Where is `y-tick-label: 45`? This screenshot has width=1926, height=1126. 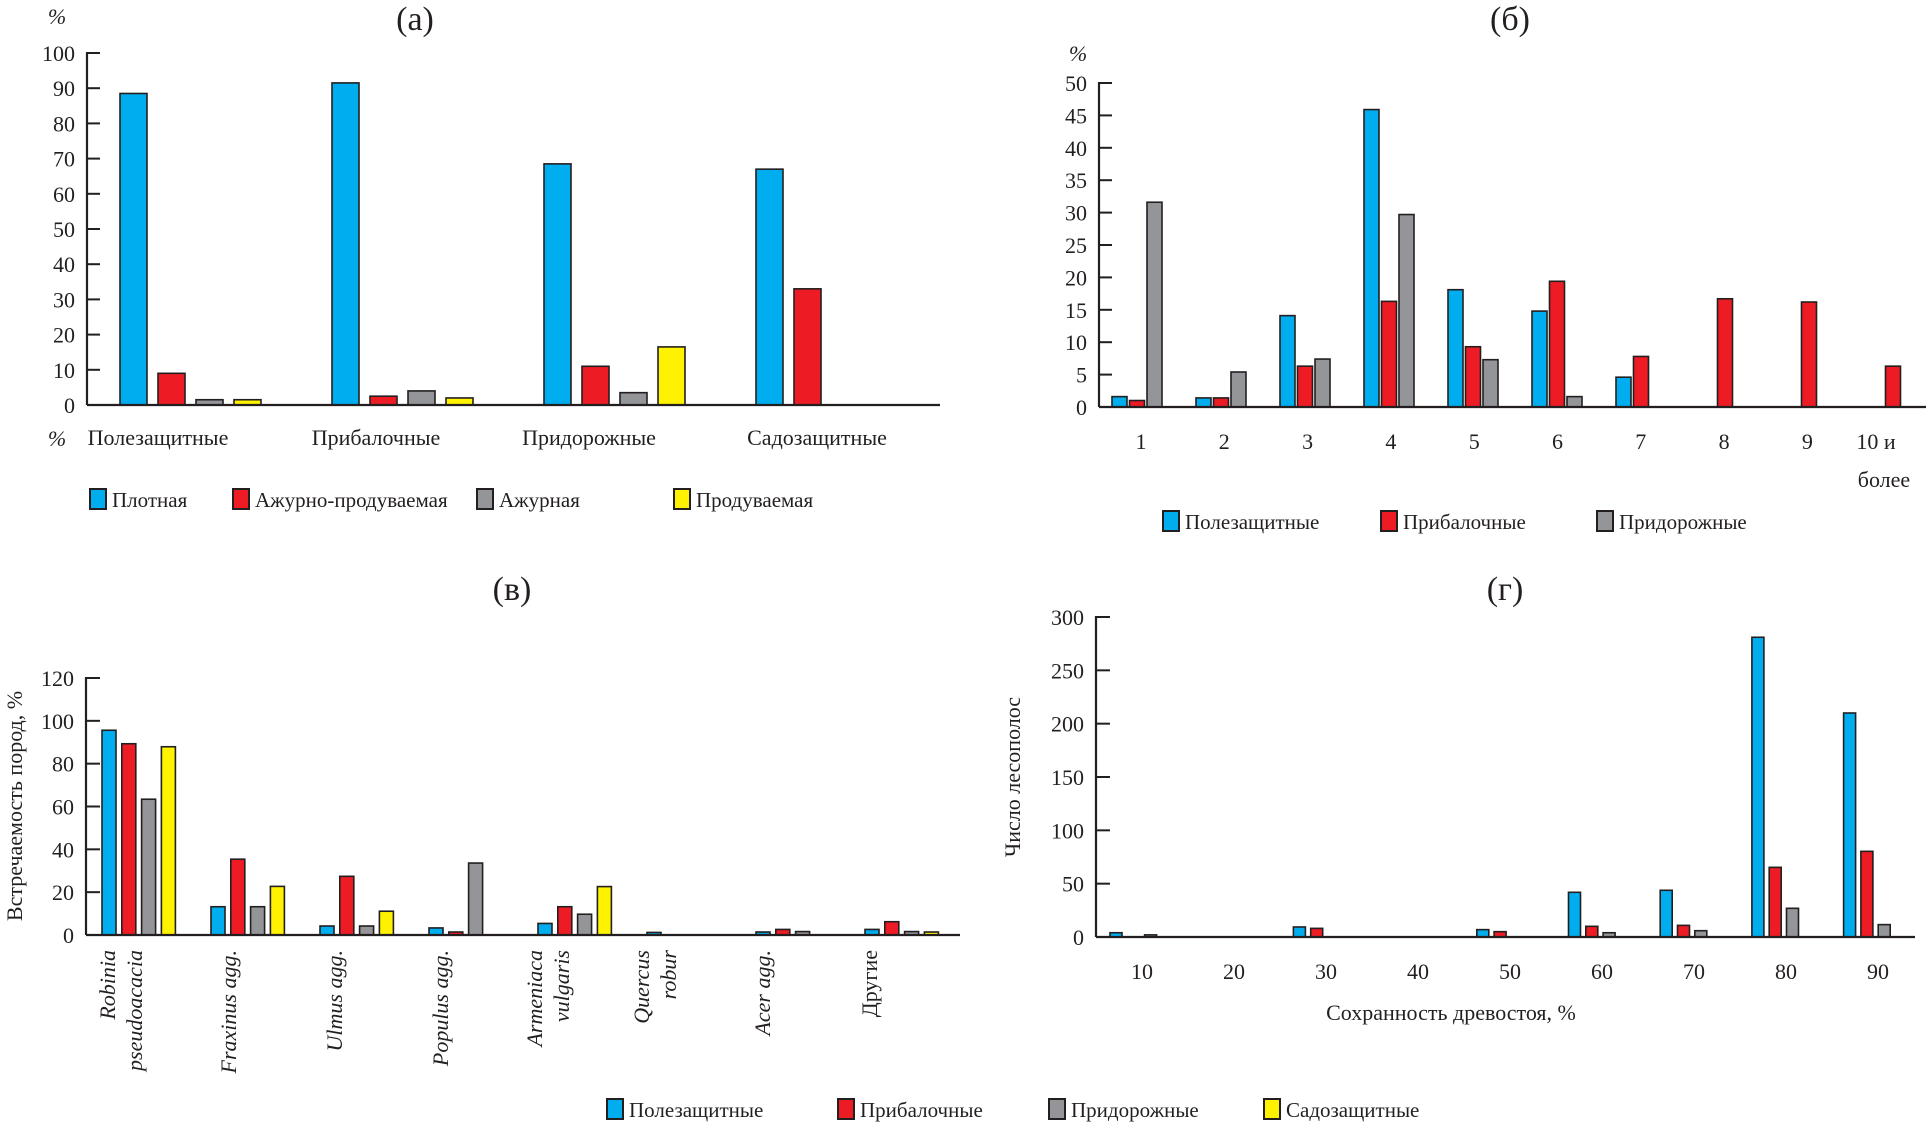
y-tick-label: 45 is located at coordinates (1076, 115).